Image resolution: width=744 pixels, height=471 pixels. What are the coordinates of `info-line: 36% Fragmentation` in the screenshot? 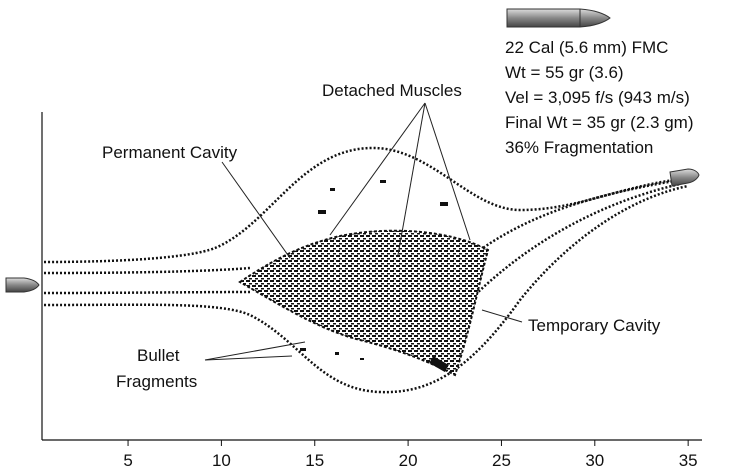 It's located at (579, 147).